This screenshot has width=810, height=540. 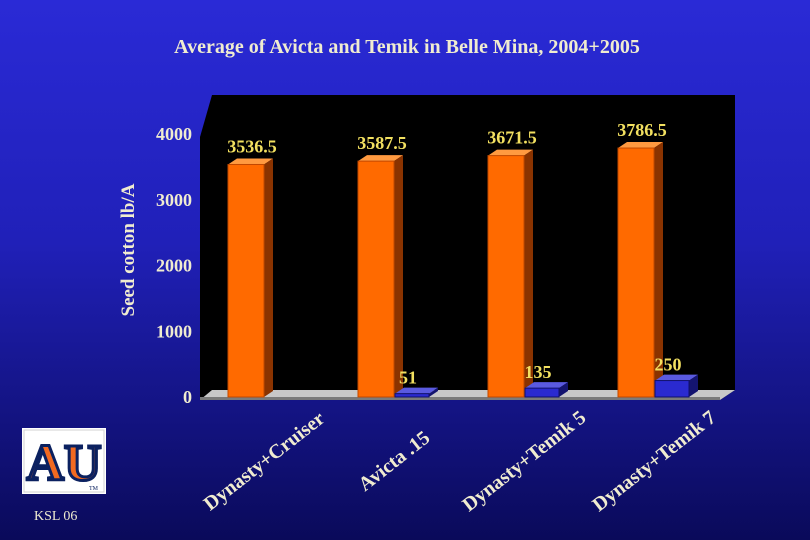 I want to click on y-tick-label: 3000, so click(x=174, y=200).